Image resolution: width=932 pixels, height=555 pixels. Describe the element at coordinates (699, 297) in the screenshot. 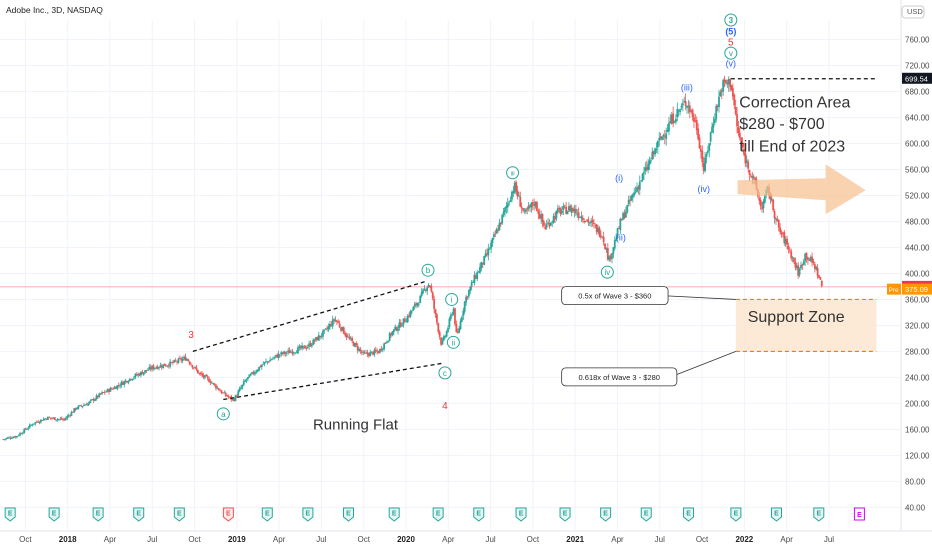

I see `callout-pointer` at that location.